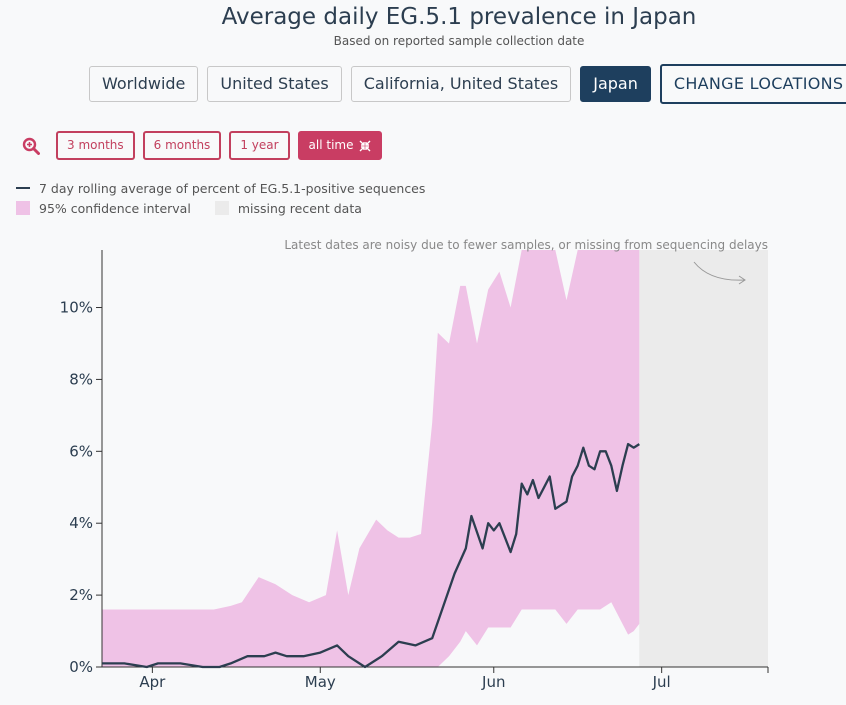 This screenshot has height=705, width=846. Describe the element at coordinates (758, 83) in the screenshot. I see `change-locations-label: CHANGE LOCATIONS` at that location.